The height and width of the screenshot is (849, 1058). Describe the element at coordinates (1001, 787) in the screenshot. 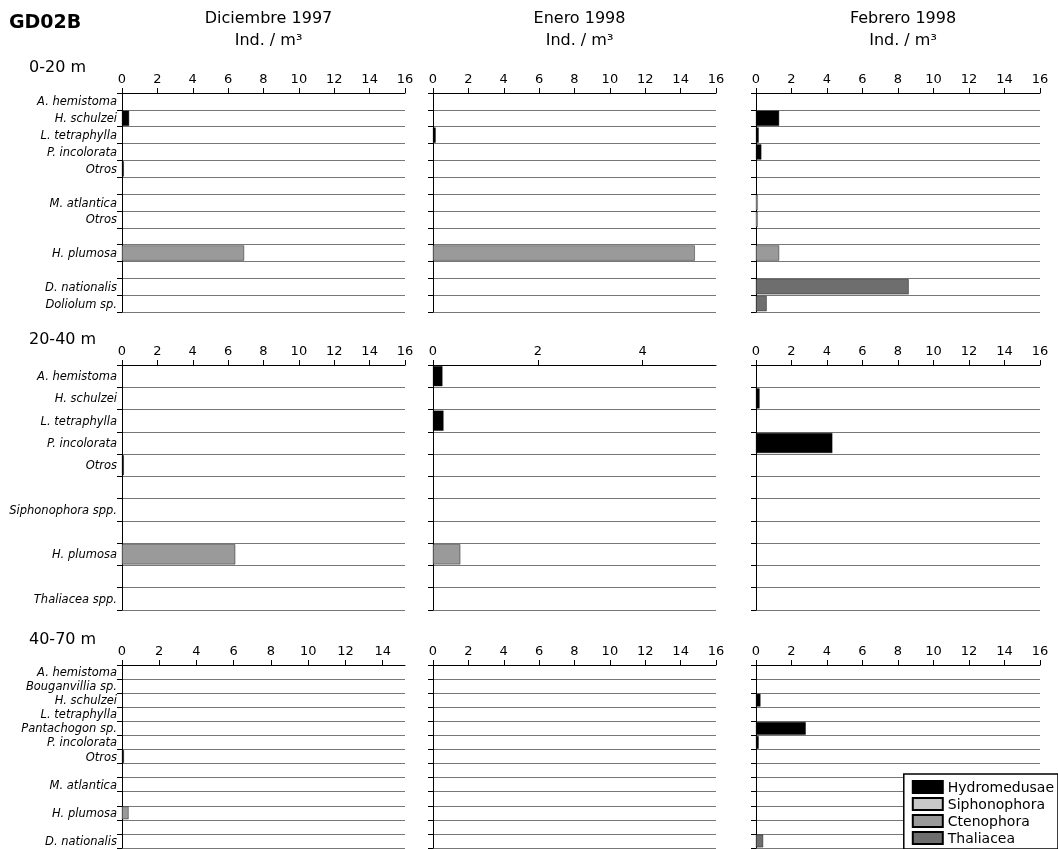

I see `legend-label: Hydromedusae` at that location.